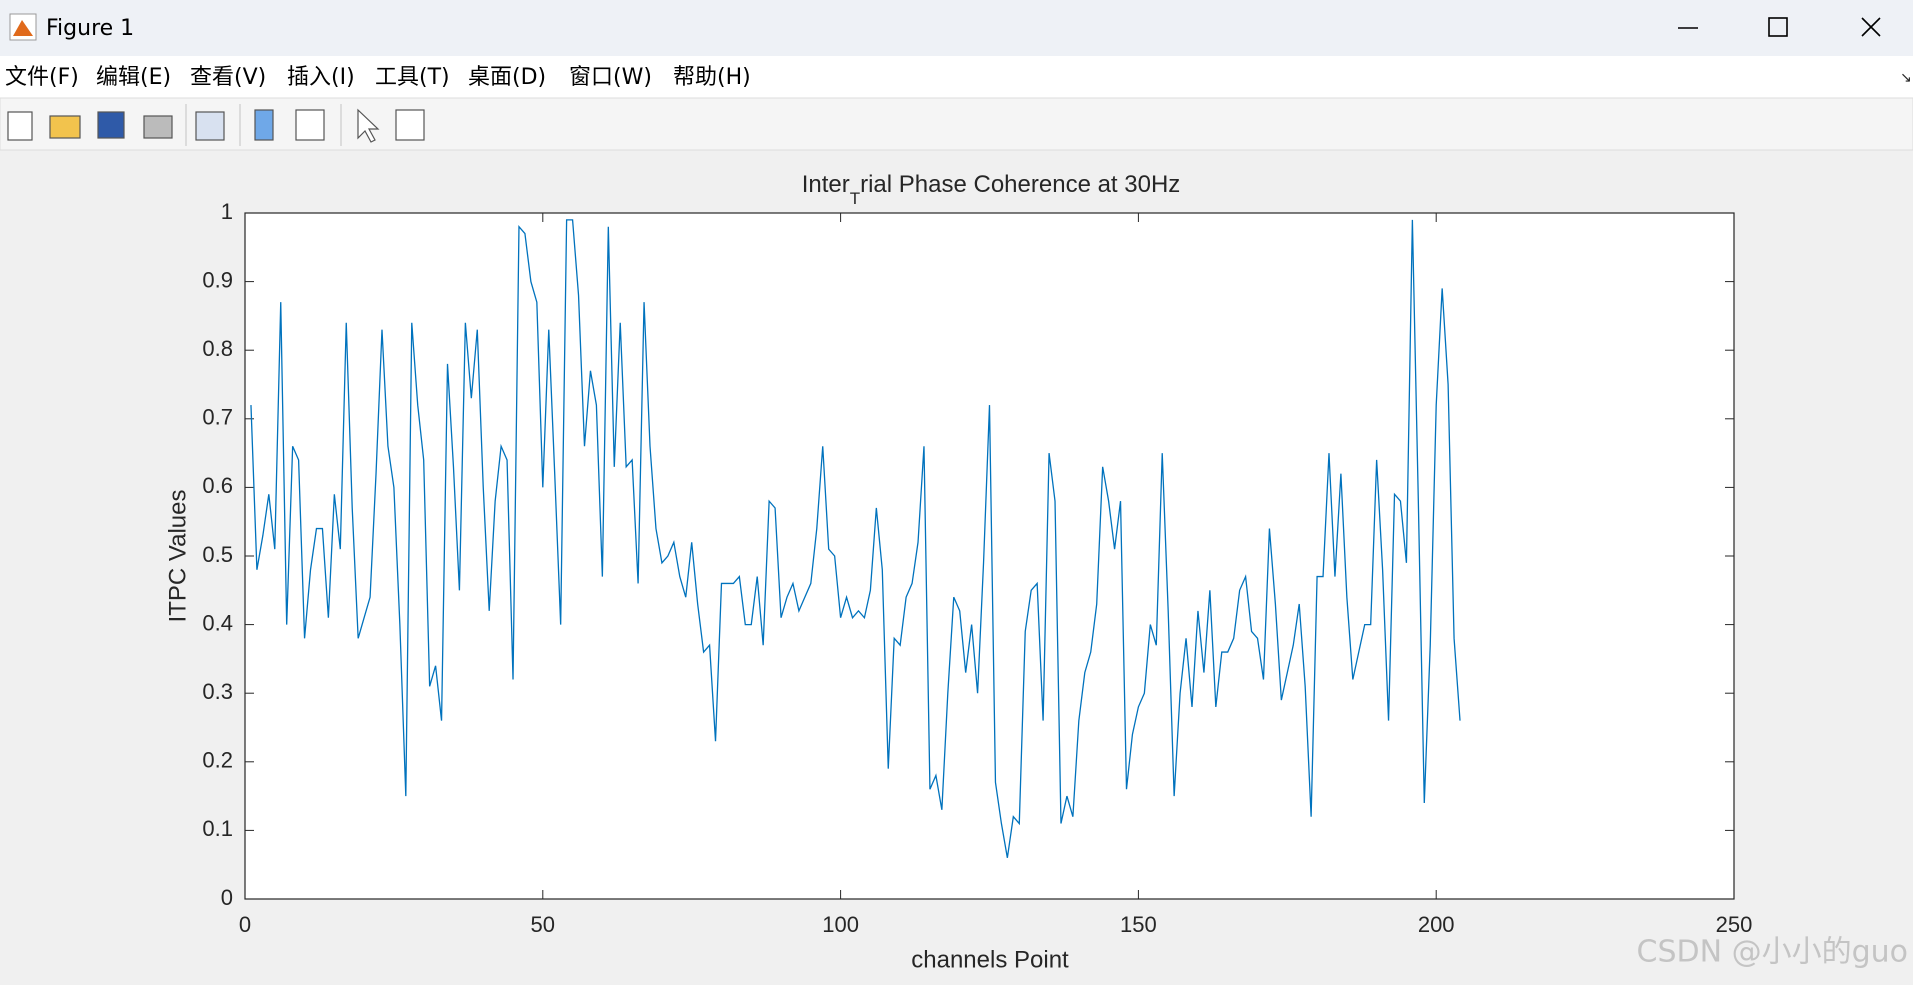 This screenshot has height=985, width=1913. I want to click on menu-arrow: ↘, so click(1906, 78).